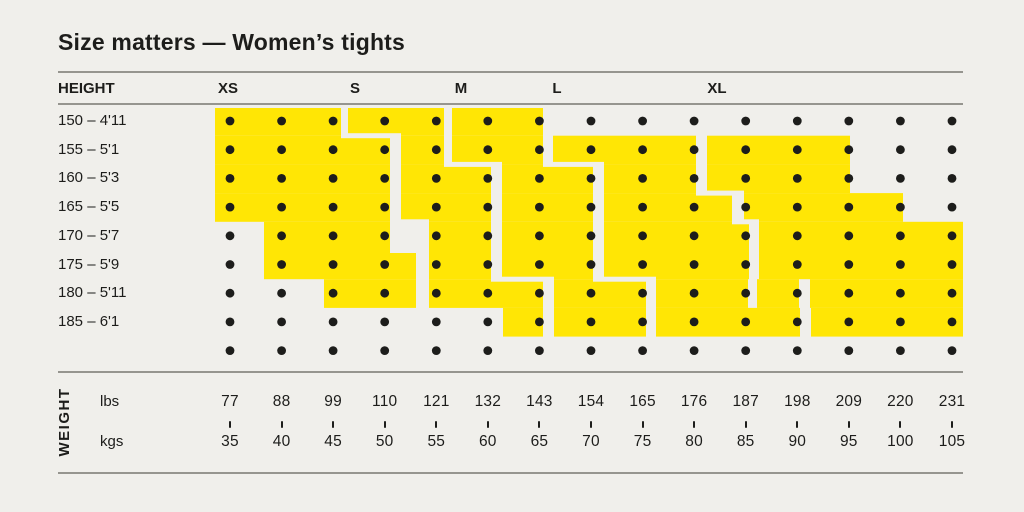 The height and width of the screenshot is (512, 1024). What do you see at coordinates (110, 401) in the screenshot?
I see `lbs-unit-label: lbs` at bounding box center [110, 401].